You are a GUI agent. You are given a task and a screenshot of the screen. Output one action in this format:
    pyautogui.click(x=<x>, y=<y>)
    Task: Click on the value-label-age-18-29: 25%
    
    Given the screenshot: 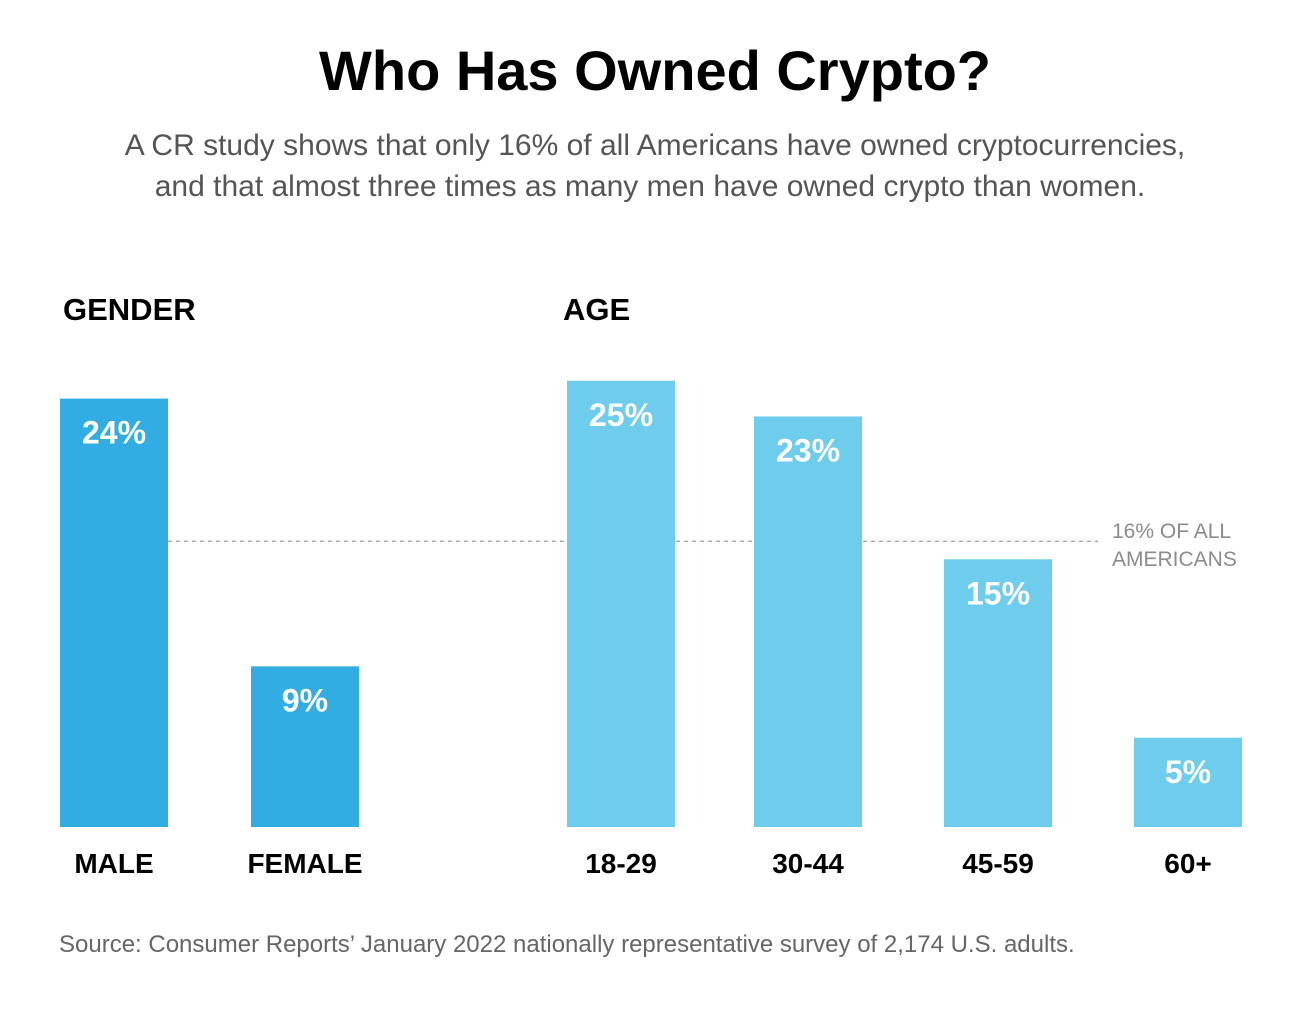 What is the action you would take?
    pyautogui.click(x=621, y=415)
    